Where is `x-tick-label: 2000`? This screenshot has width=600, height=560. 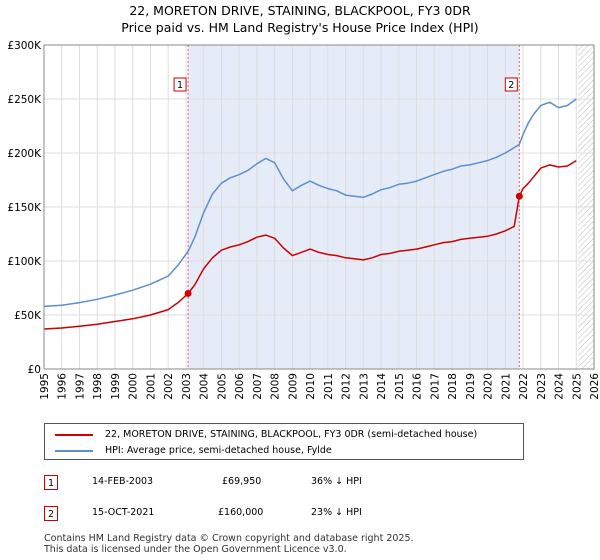
x-tick-label: 2000 is located at coordinates (134, 386).